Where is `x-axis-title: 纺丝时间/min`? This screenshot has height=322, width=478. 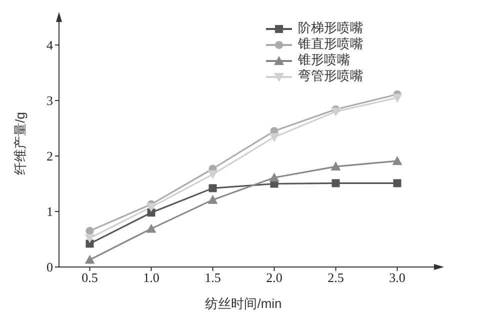 x-axis-title: 纺丝时间/min is located at coordinates (243, 303).